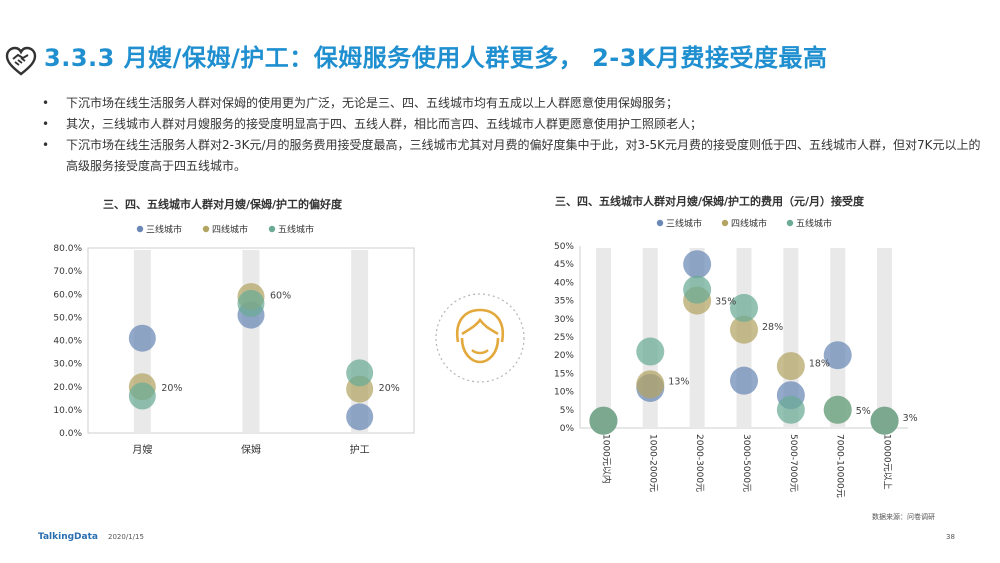  Describe the element at coordinates (280, 295) in the screenshot. I see `data-label: 60%` at that location.